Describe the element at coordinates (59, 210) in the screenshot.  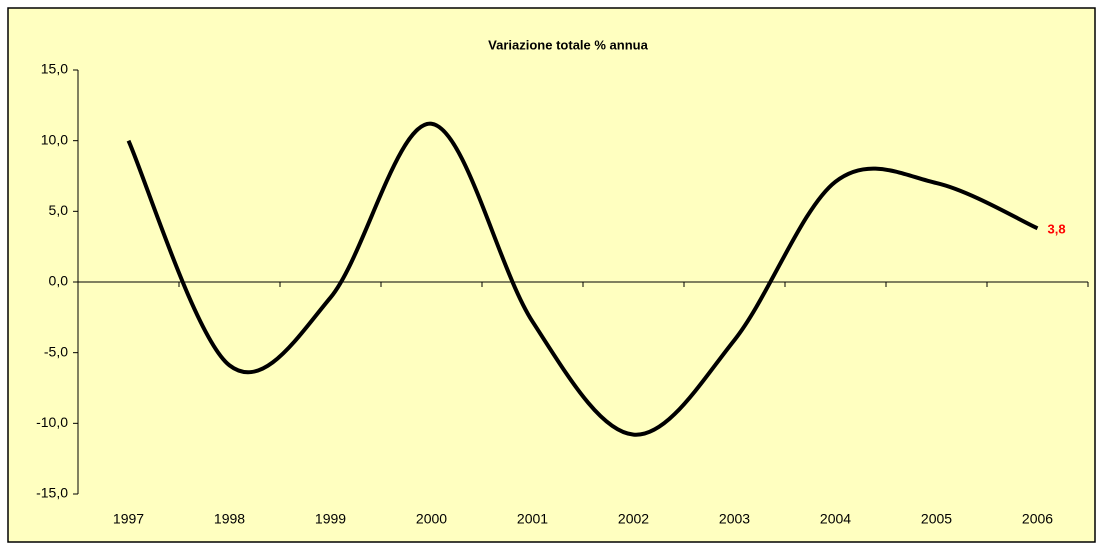
I see `y-tick-label: 5,0` at that location.